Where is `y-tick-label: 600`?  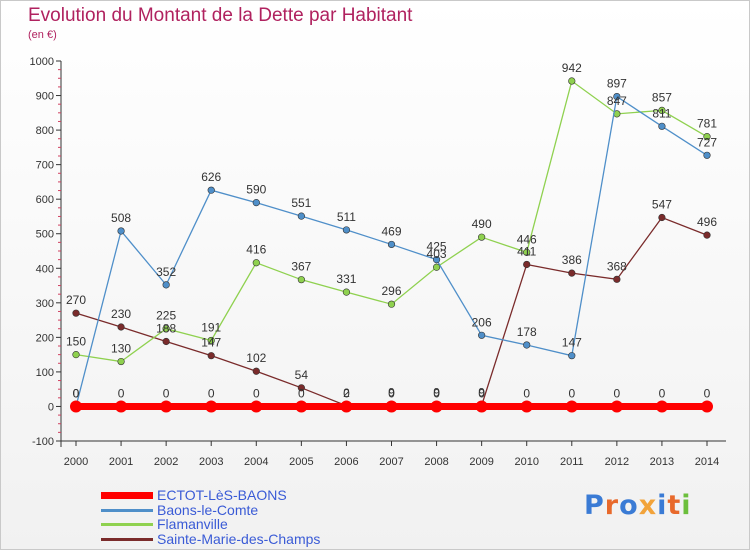
y-tick-label: 600 is located at coordinates (45, 200).